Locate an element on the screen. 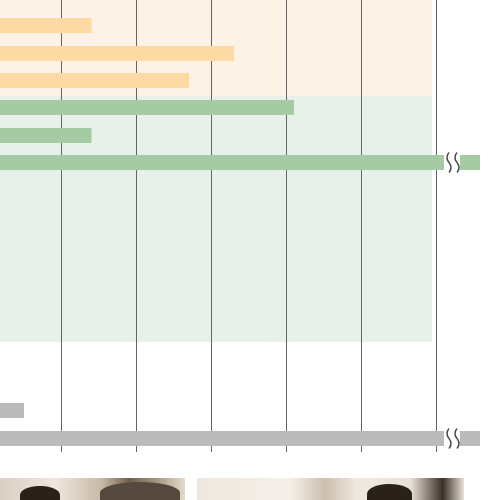 This screenshot has height=500, width=500. photo-left is located at coordinates (92, 489).